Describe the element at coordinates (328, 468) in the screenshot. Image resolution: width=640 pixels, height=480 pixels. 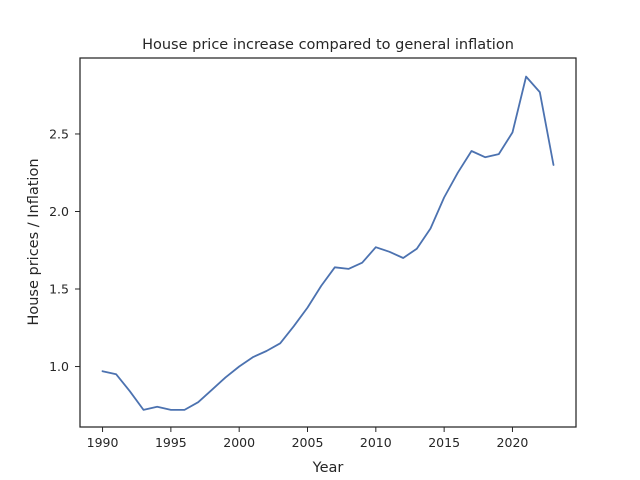
I see `x-axis-label: Year` at that location.